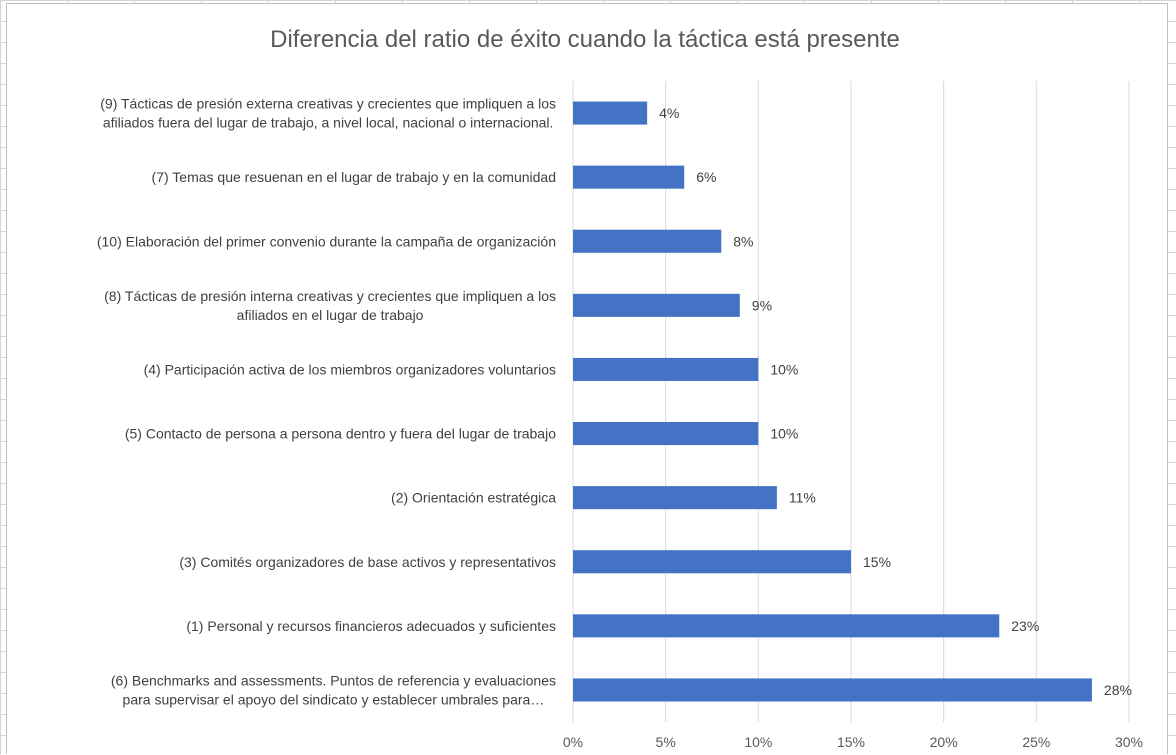 This screenshot has width=1176, height=755. What do you see at coordinates (762, 305) in the screenshot?
I see `data-label: 9%` at bounding box center [762, 305].